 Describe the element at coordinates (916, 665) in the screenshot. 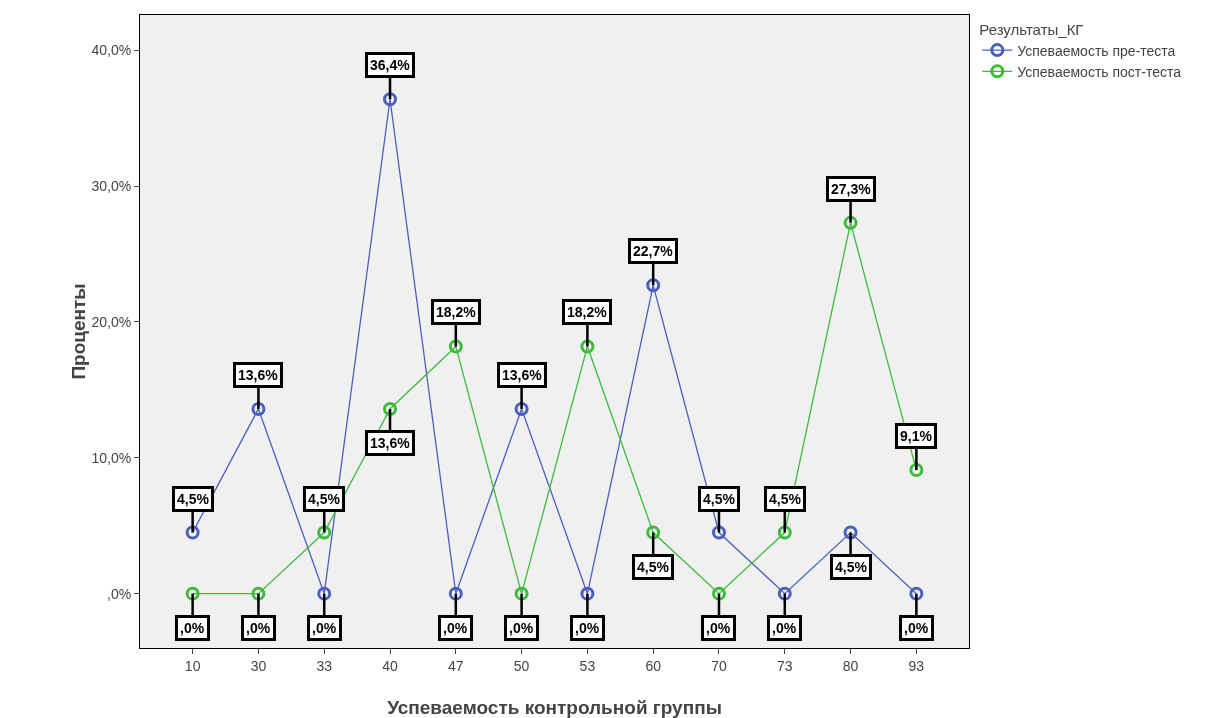

I see `x-tick-label: 93` at that location.